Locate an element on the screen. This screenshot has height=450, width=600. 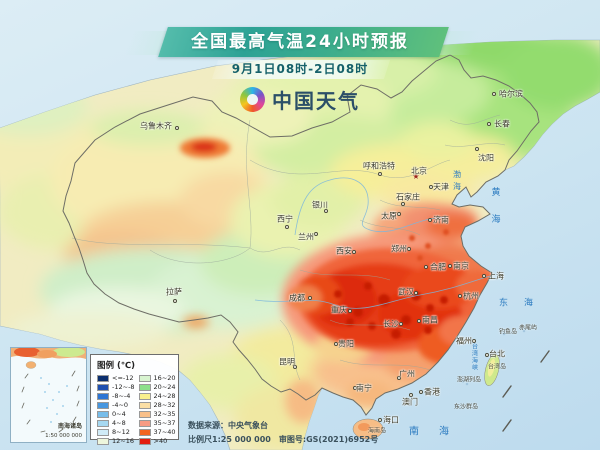
legend-item: 24~28 is located at coordinates (157, 396).